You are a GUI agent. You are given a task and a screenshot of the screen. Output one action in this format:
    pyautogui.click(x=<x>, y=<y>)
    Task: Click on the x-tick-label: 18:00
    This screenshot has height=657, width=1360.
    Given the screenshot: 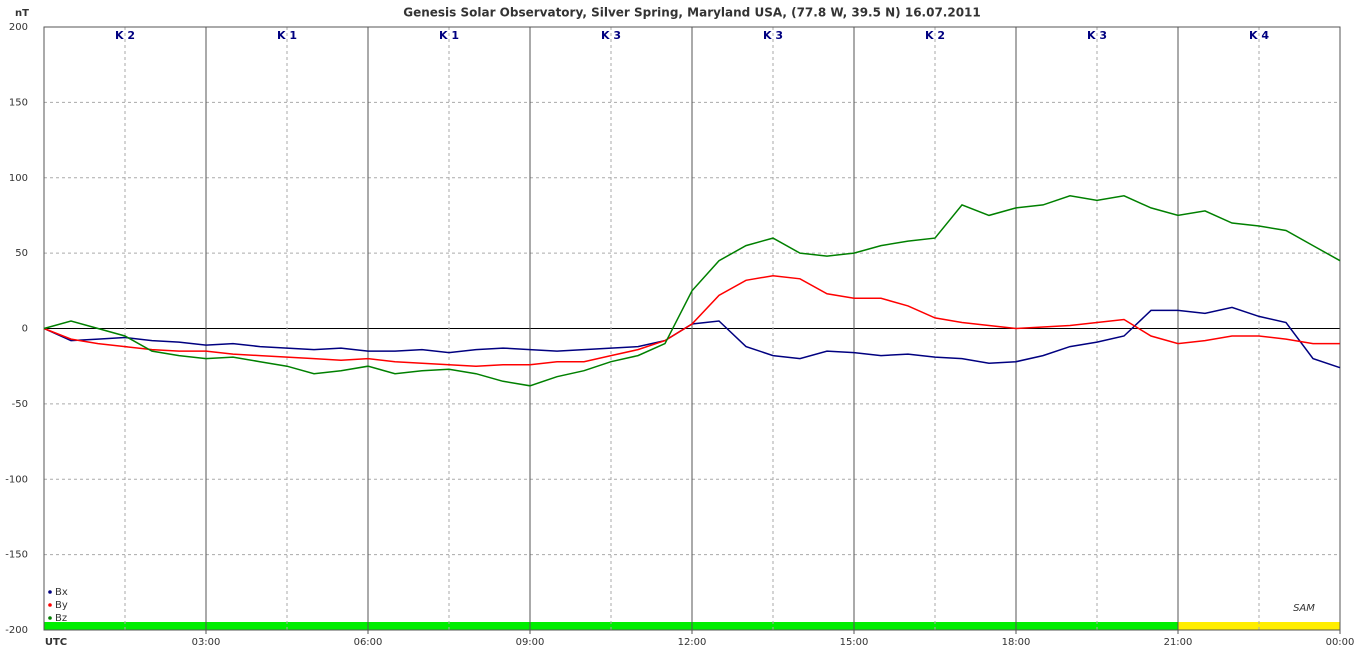 What is the action you would take?
    pyautogui.click(x=1016, y=642)
    